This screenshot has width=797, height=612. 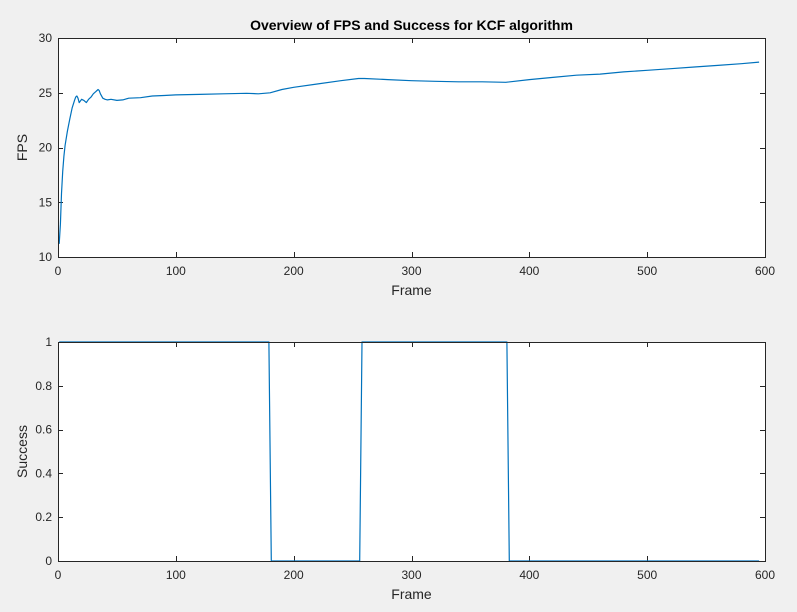 I want to click on y-tick-label: 25, so click(x=46, y=93).